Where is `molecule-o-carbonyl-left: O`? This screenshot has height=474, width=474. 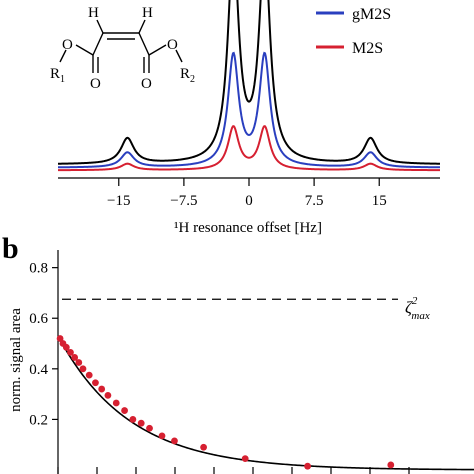
molecule-o-carbonyl-left: O is located at coordinates (95, 84).